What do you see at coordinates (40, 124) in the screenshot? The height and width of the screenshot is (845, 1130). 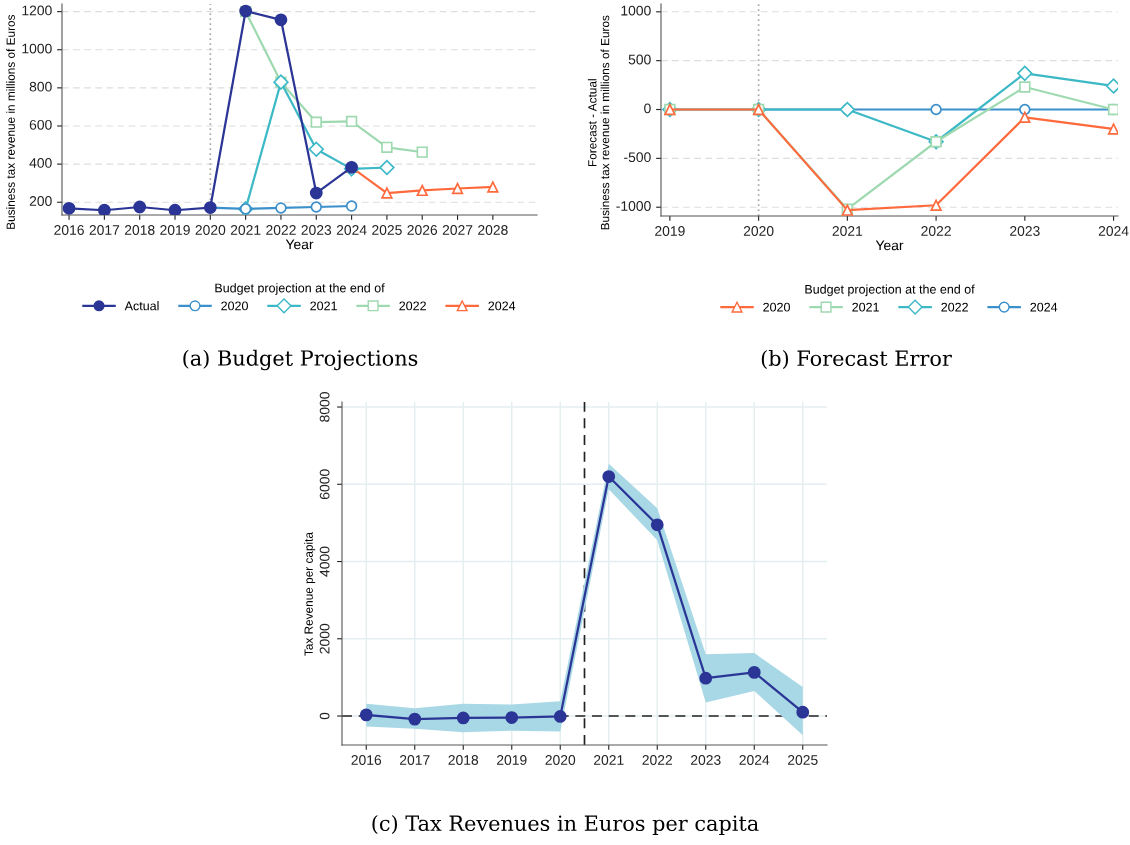 I see `y-tick-label: 600` at bounding box center [40, 124].